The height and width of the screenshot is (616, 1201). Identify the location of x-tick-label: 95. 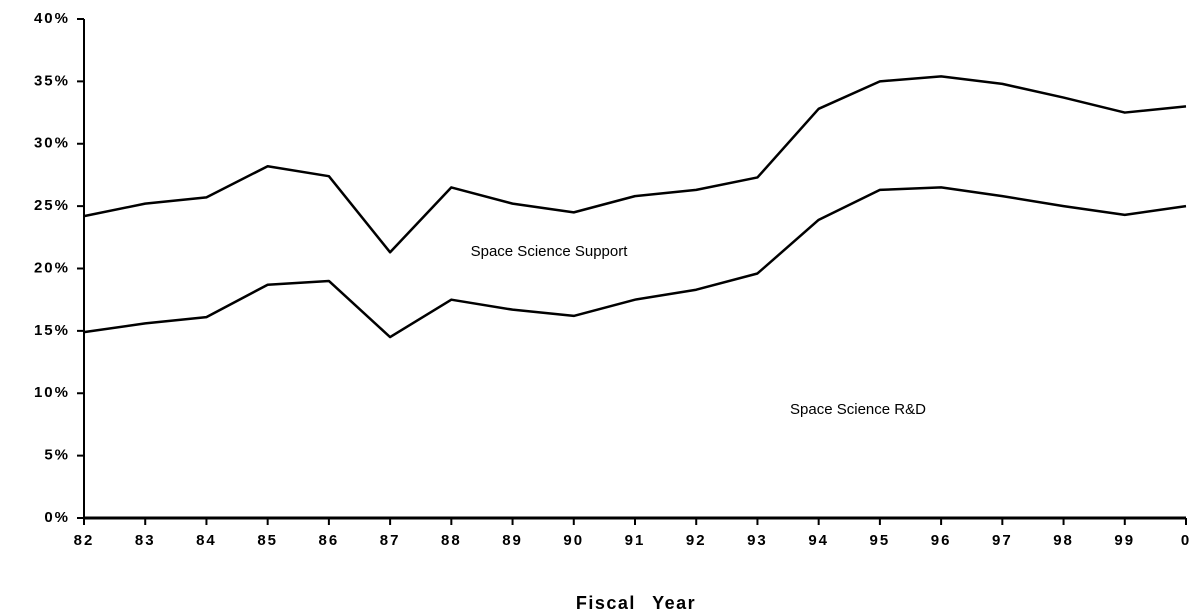
(880, 540).